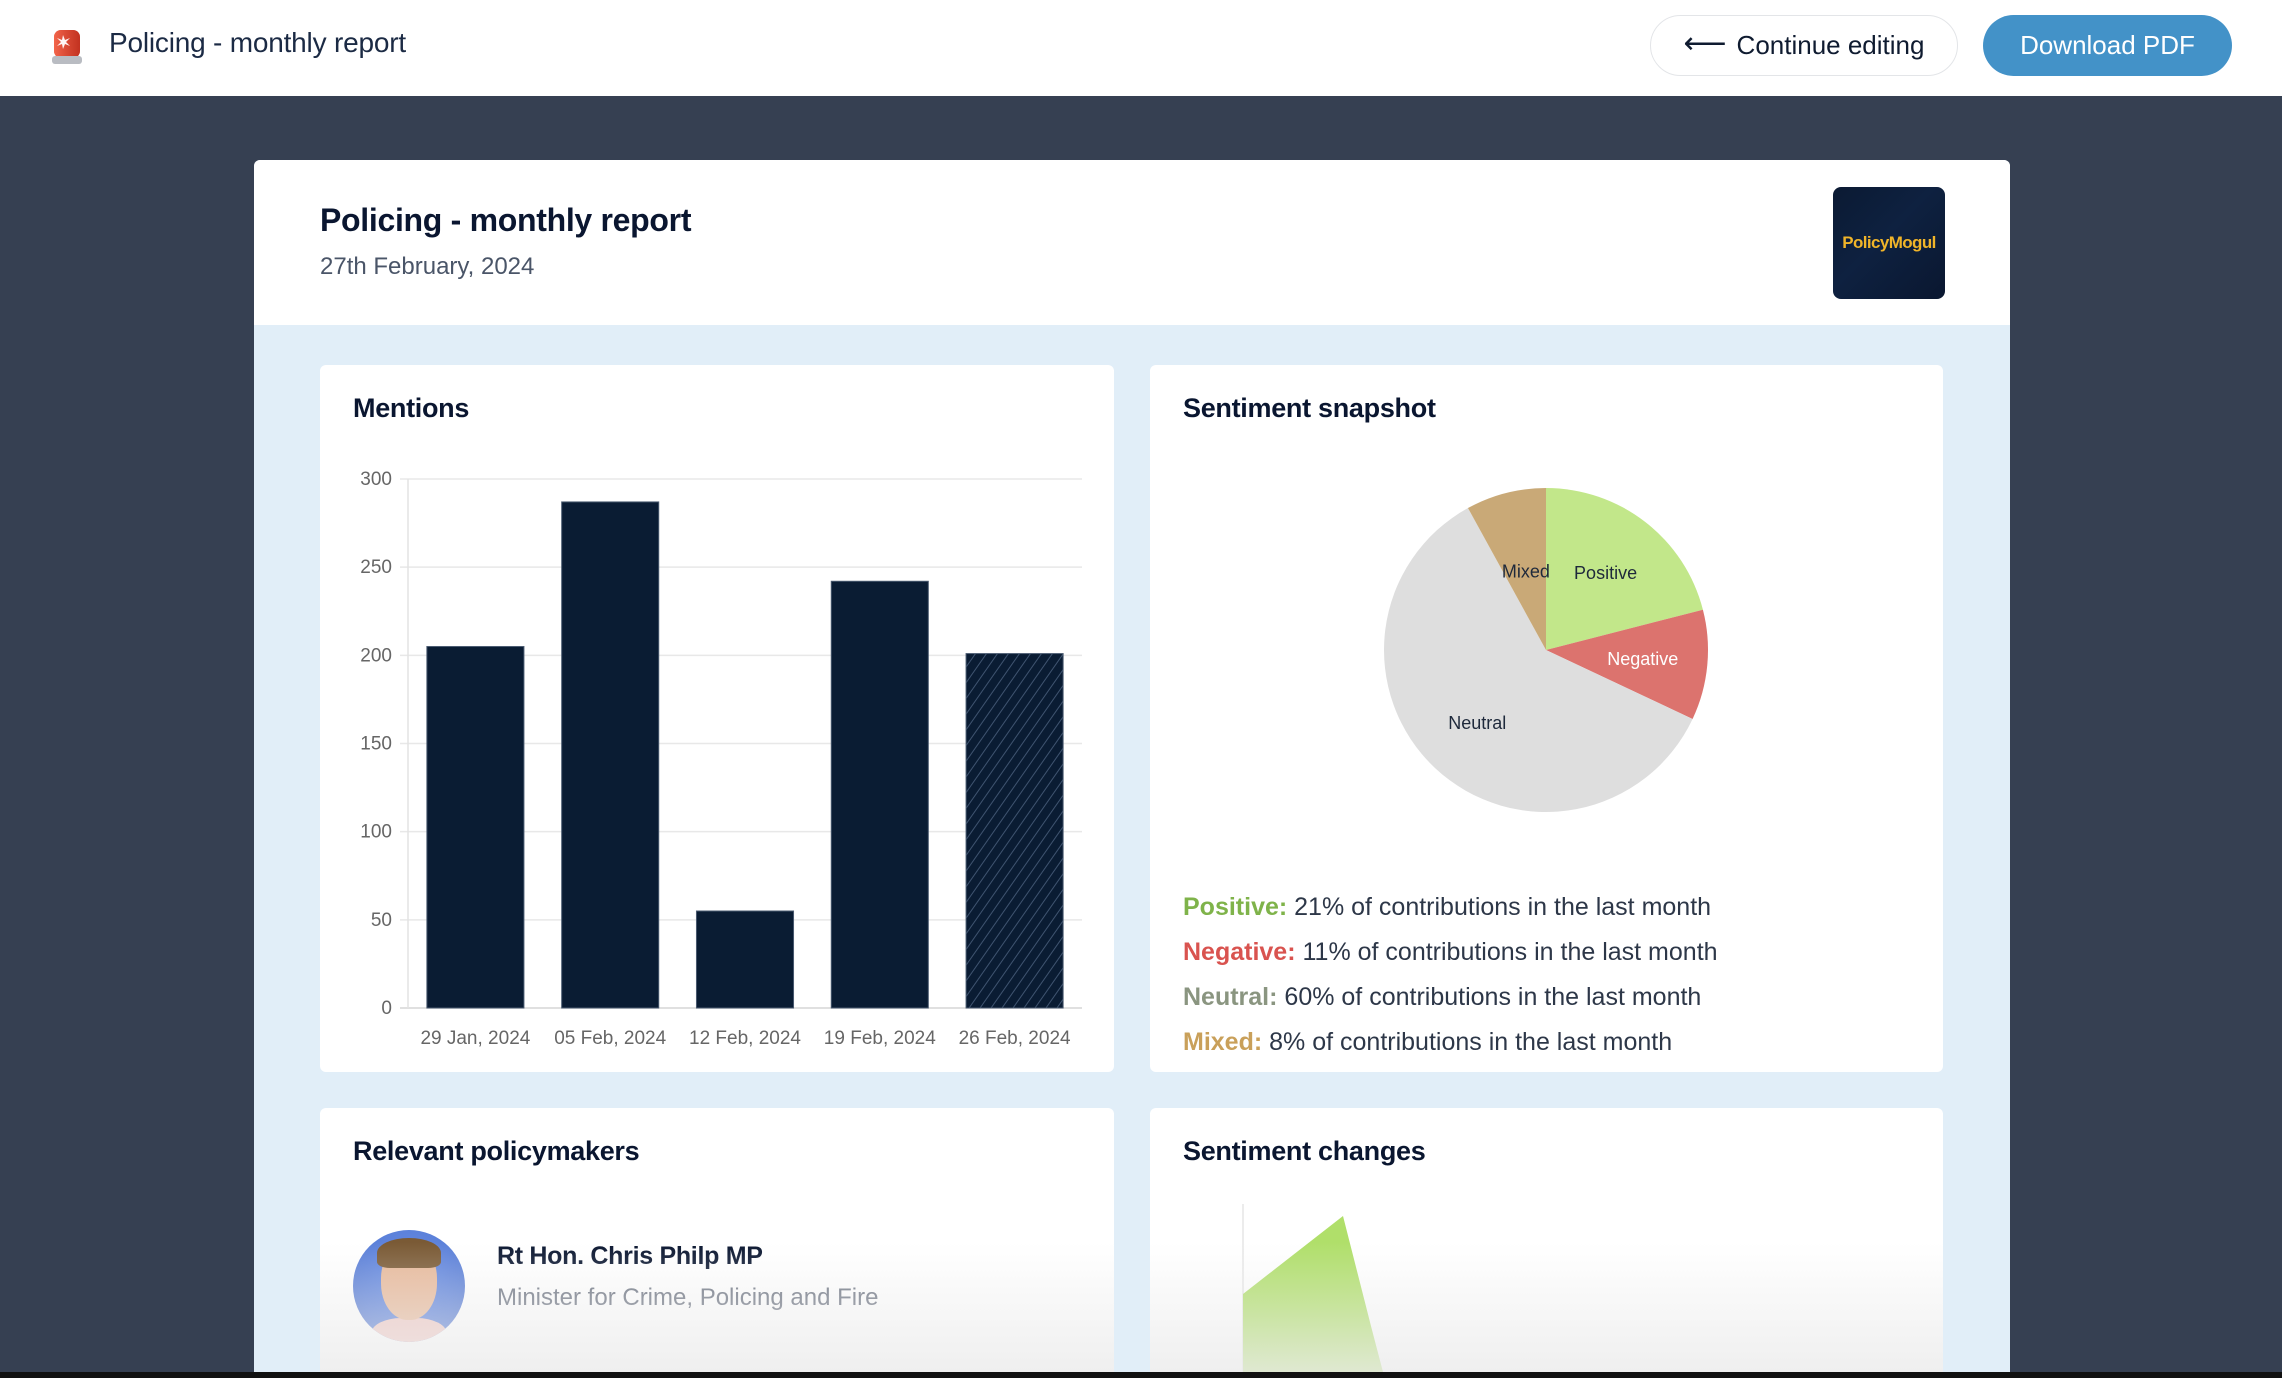  Describe the element at coordinates (745, 959) in the screenshot. I see `bar-12-feb-2024` at that location.